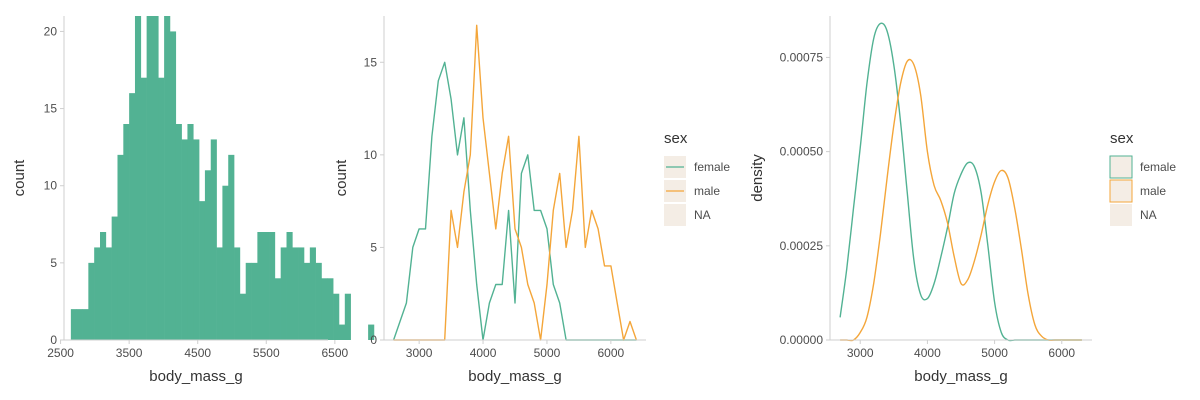 Image resolution: width=1200 pixels, height=400 pixels. I want to click on y-tick-label: 0.00025, so click(802, 246).